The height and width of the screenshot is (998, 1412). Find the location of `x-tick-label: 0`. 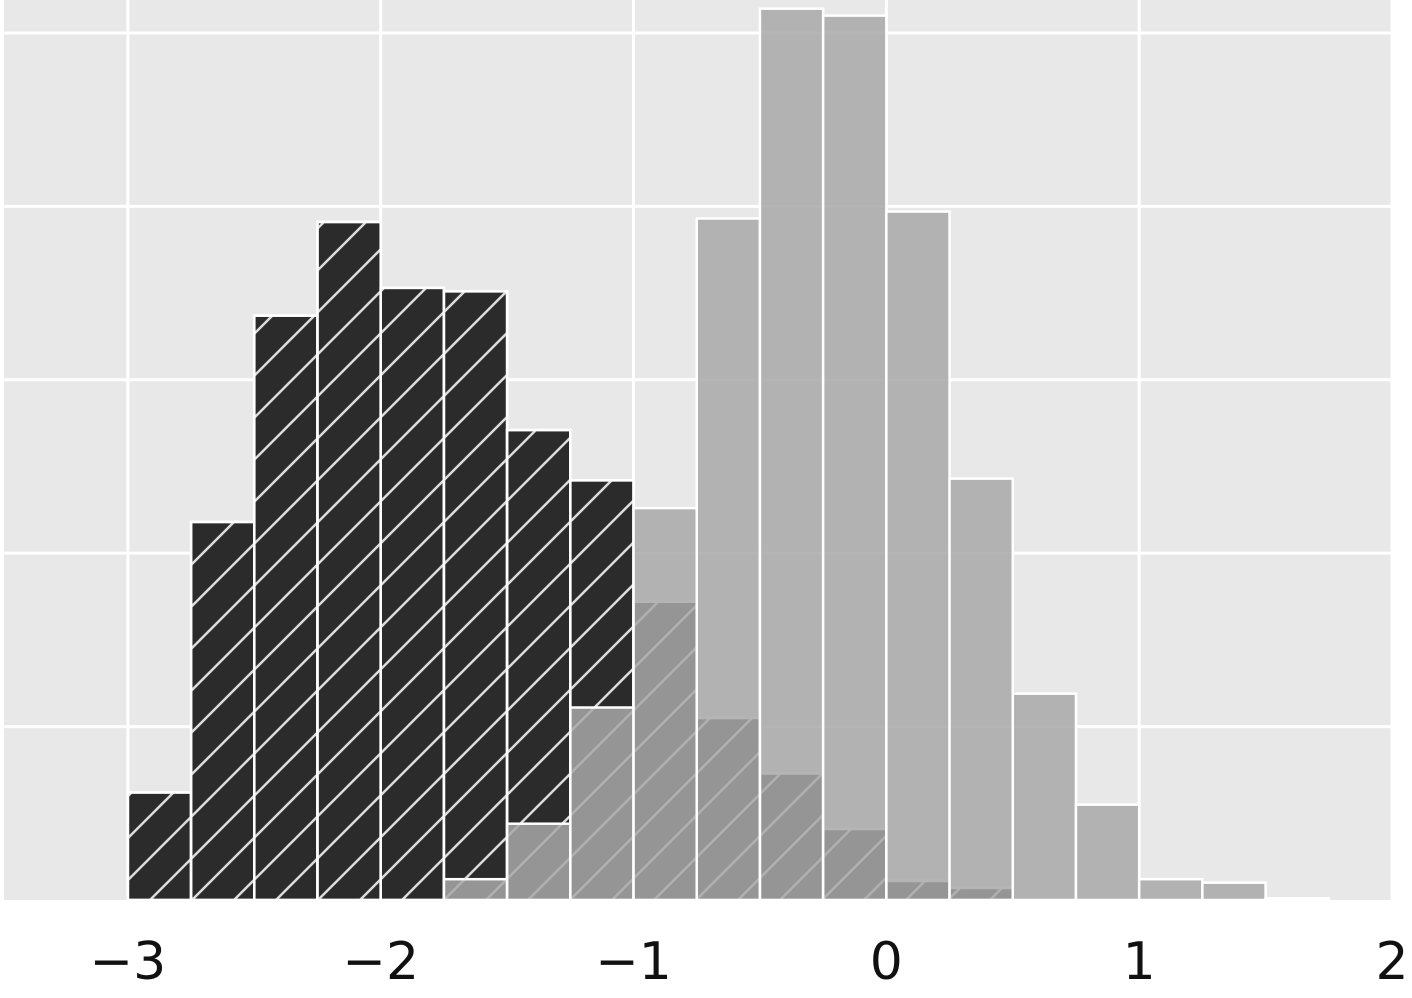

x-tick-label: 0 is located at coordinates (886, 962).